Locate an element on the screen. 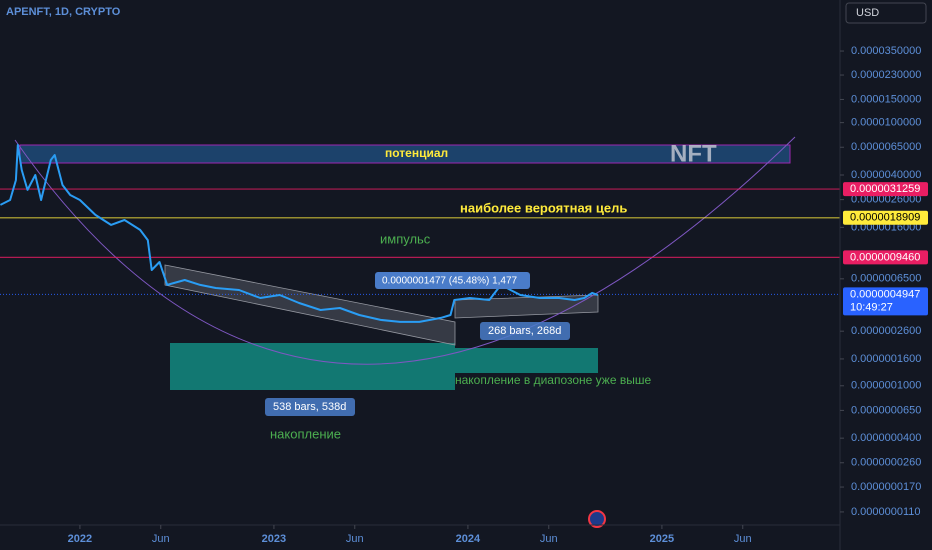  price-tag-label: 0.0000031259 is located at coordinates (885, 189).